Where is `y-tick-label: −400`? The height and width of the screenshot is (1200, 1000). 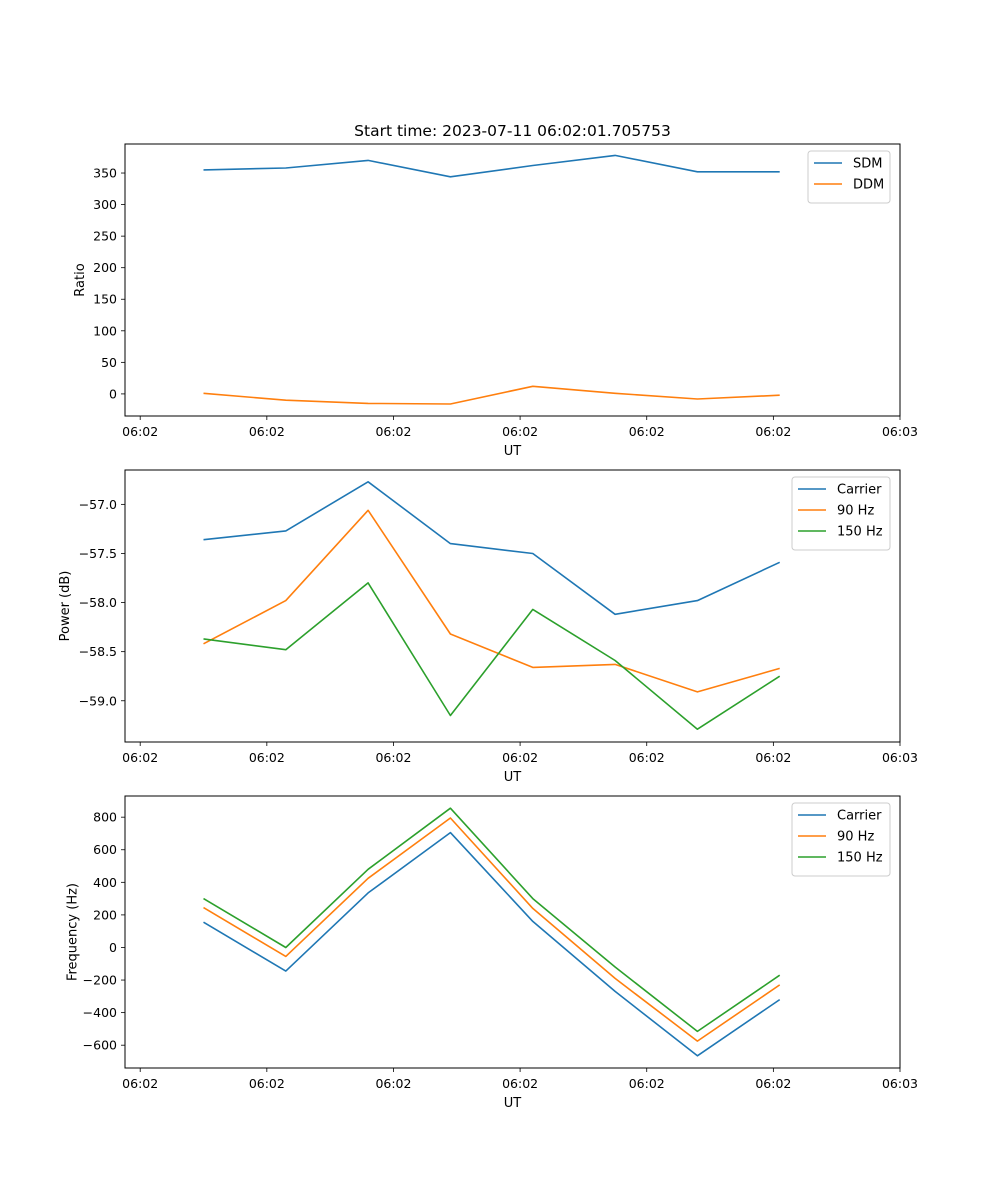
y-tick-label: −400 is located at coordinates (100, 1012).